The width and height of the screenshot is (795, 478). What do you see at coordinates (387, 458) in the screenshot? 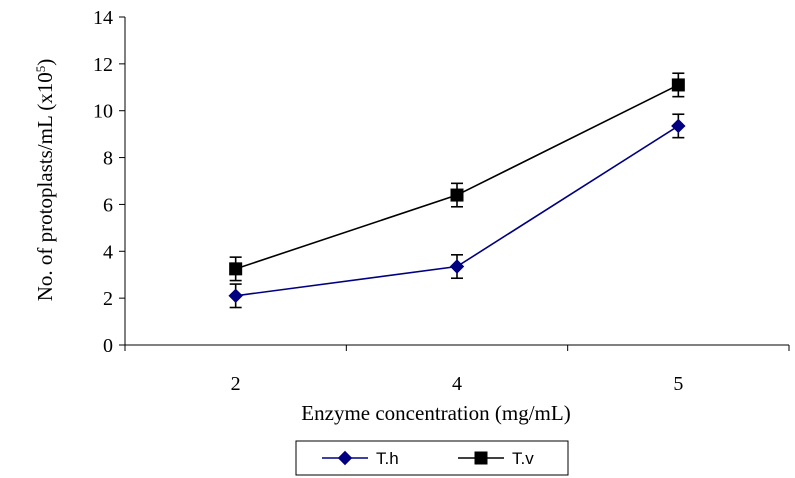
I see `legend-label: T.h` at bounding box center [387, 458].